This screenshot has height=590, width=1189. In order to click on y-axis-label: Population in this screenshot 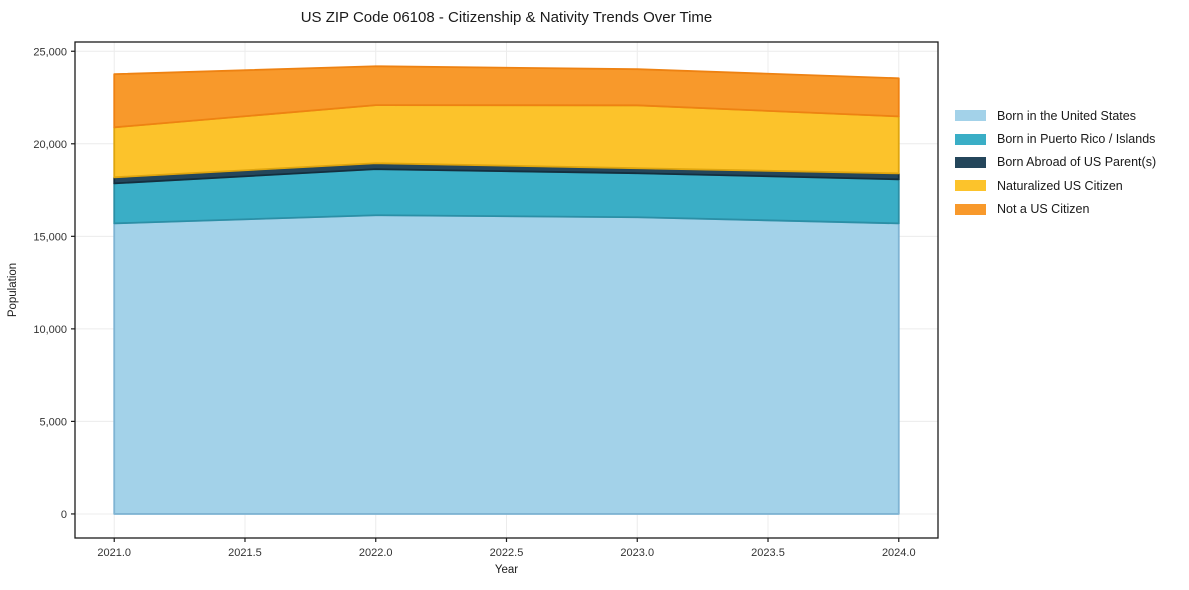, I will do `click(13, 290)`.